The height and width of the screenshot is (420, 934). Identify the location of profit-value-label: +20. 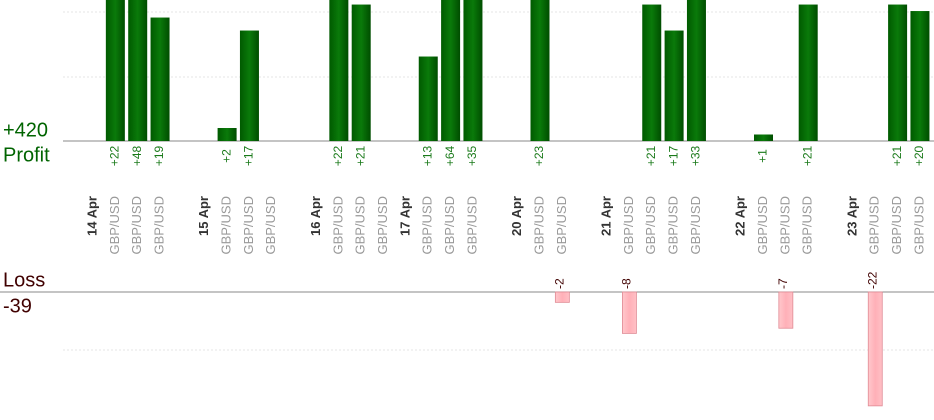
(919, 155).